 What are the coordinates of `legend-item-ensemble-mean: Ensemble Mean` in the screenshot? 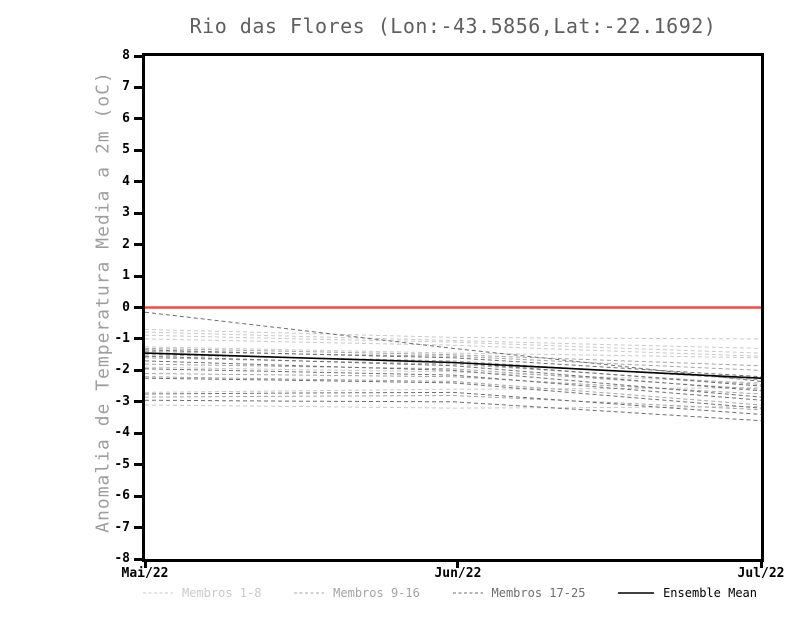 It's located at (687, 593).